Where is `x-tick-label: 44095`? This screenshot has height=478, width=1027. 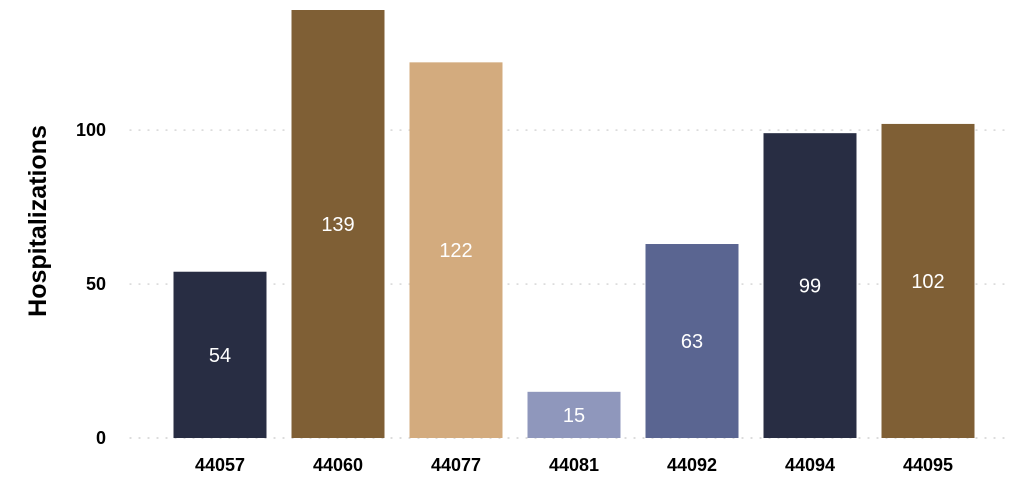
x-tick-label: 44095 is located at coordinates (928, 465).